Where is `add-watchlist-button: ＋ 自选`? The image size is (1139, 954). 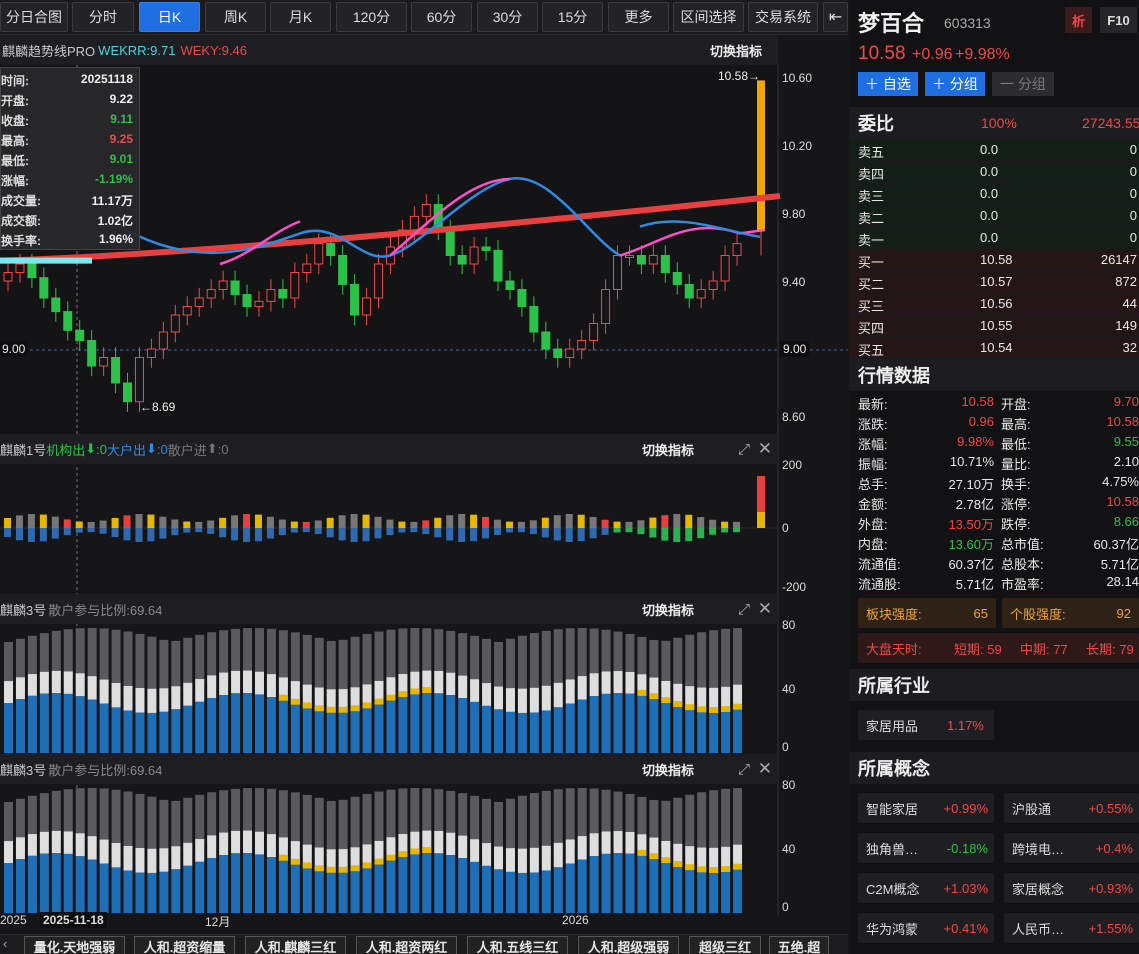 add-watchlist-button: ＋ 自选 is located at coordinates (888, 84).